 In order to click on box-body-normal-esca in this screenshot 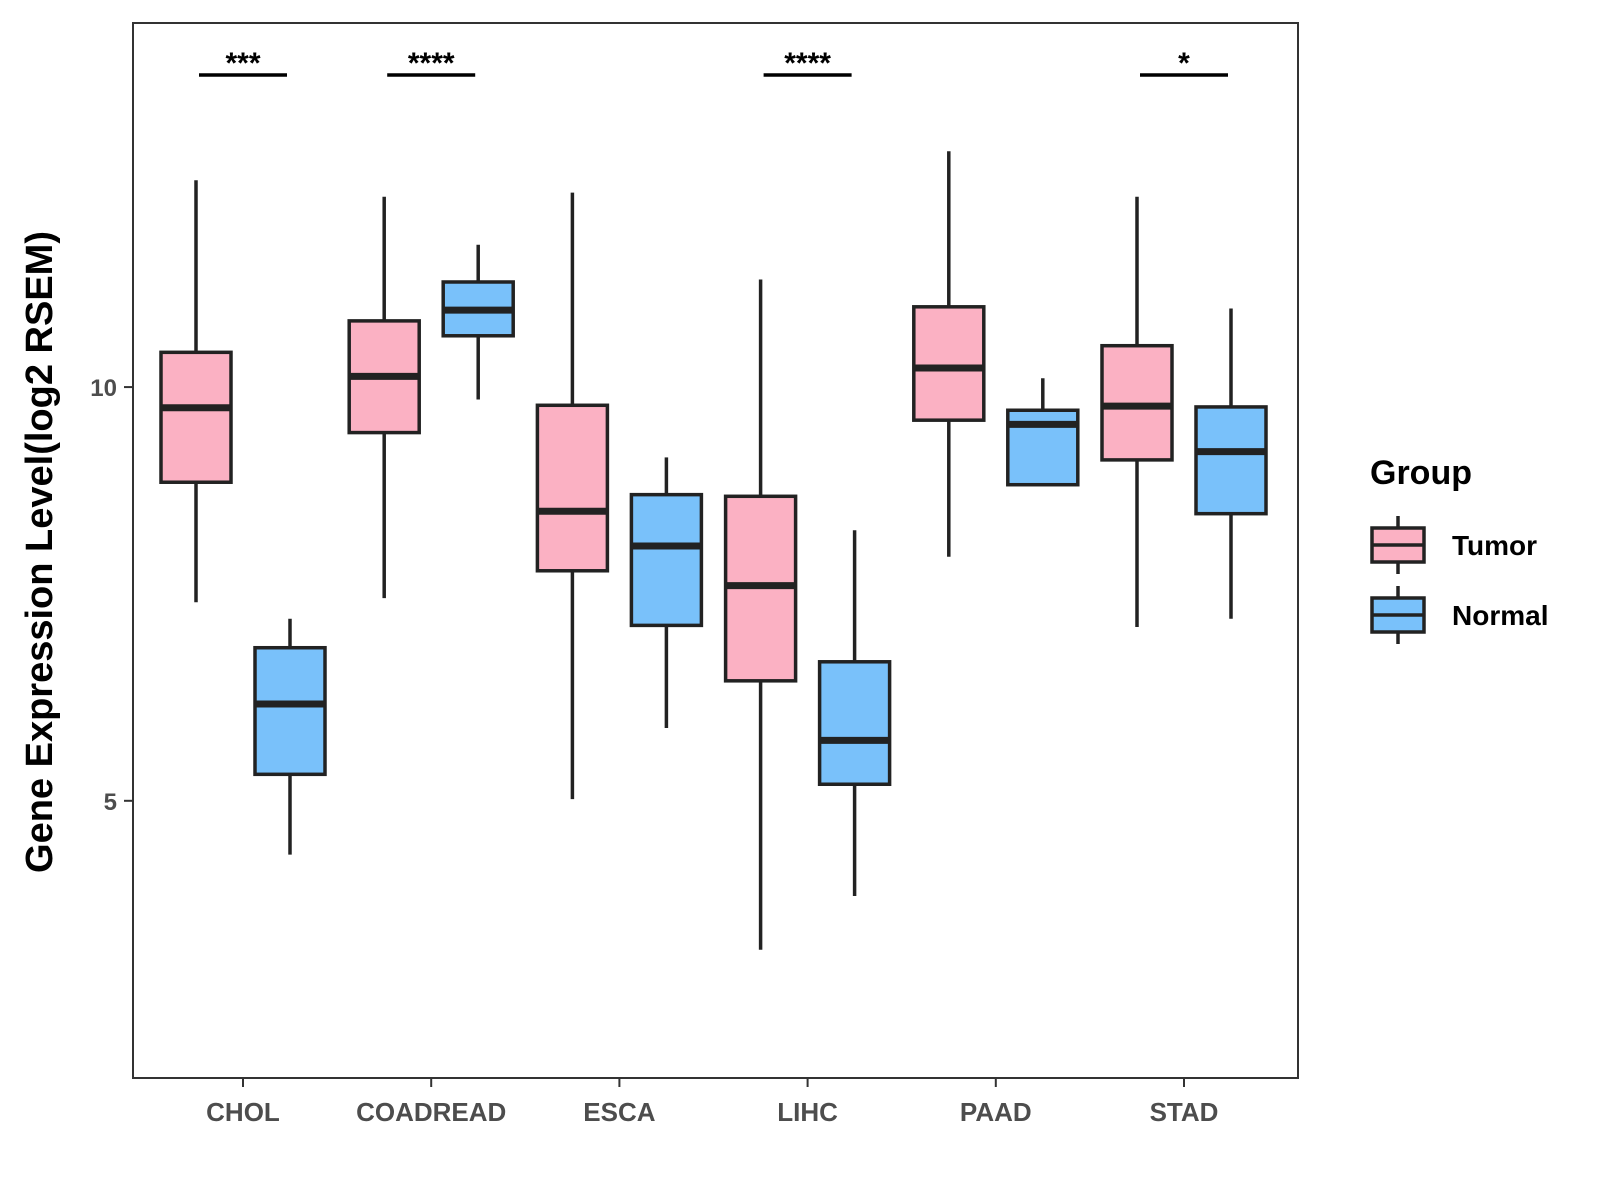, I will do `click(666, 560)`.